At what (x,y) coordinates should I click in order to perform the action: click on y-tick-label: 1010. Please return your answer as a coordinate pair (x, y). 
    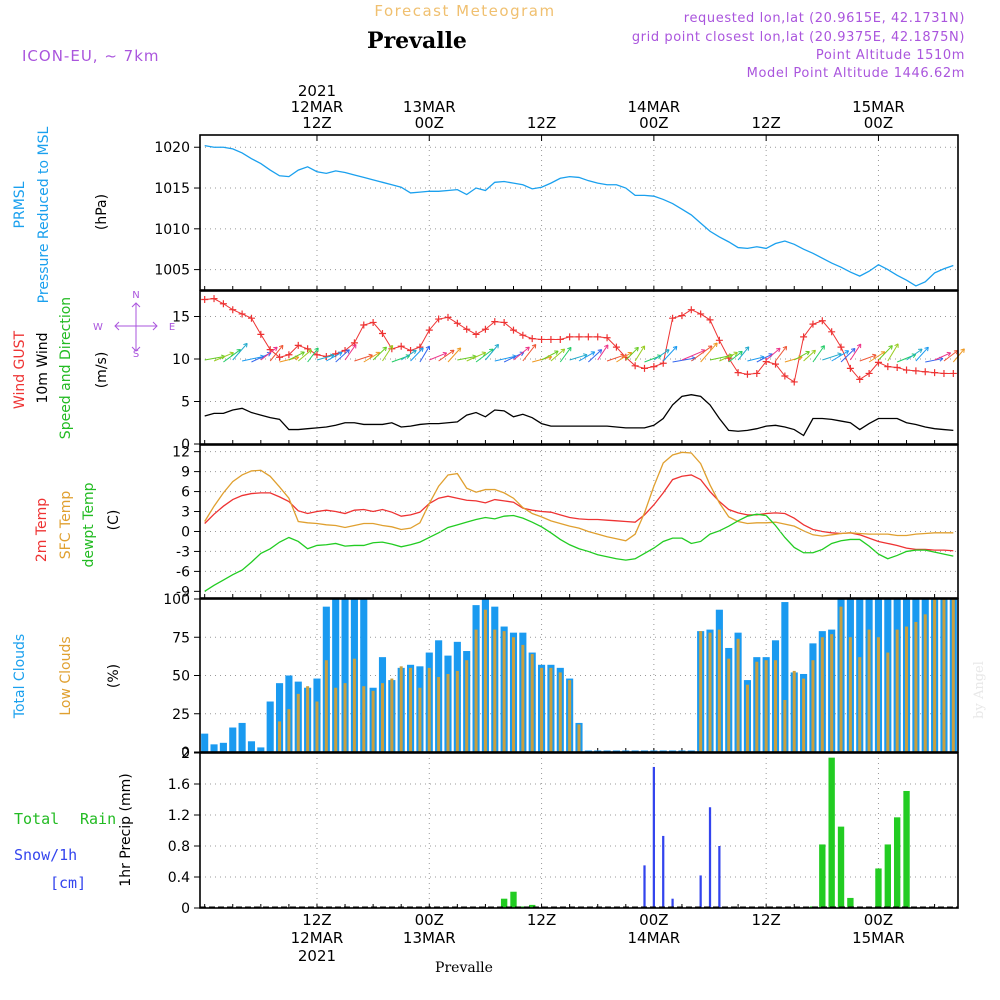
    Looking at the image, I should click on (172, 230).